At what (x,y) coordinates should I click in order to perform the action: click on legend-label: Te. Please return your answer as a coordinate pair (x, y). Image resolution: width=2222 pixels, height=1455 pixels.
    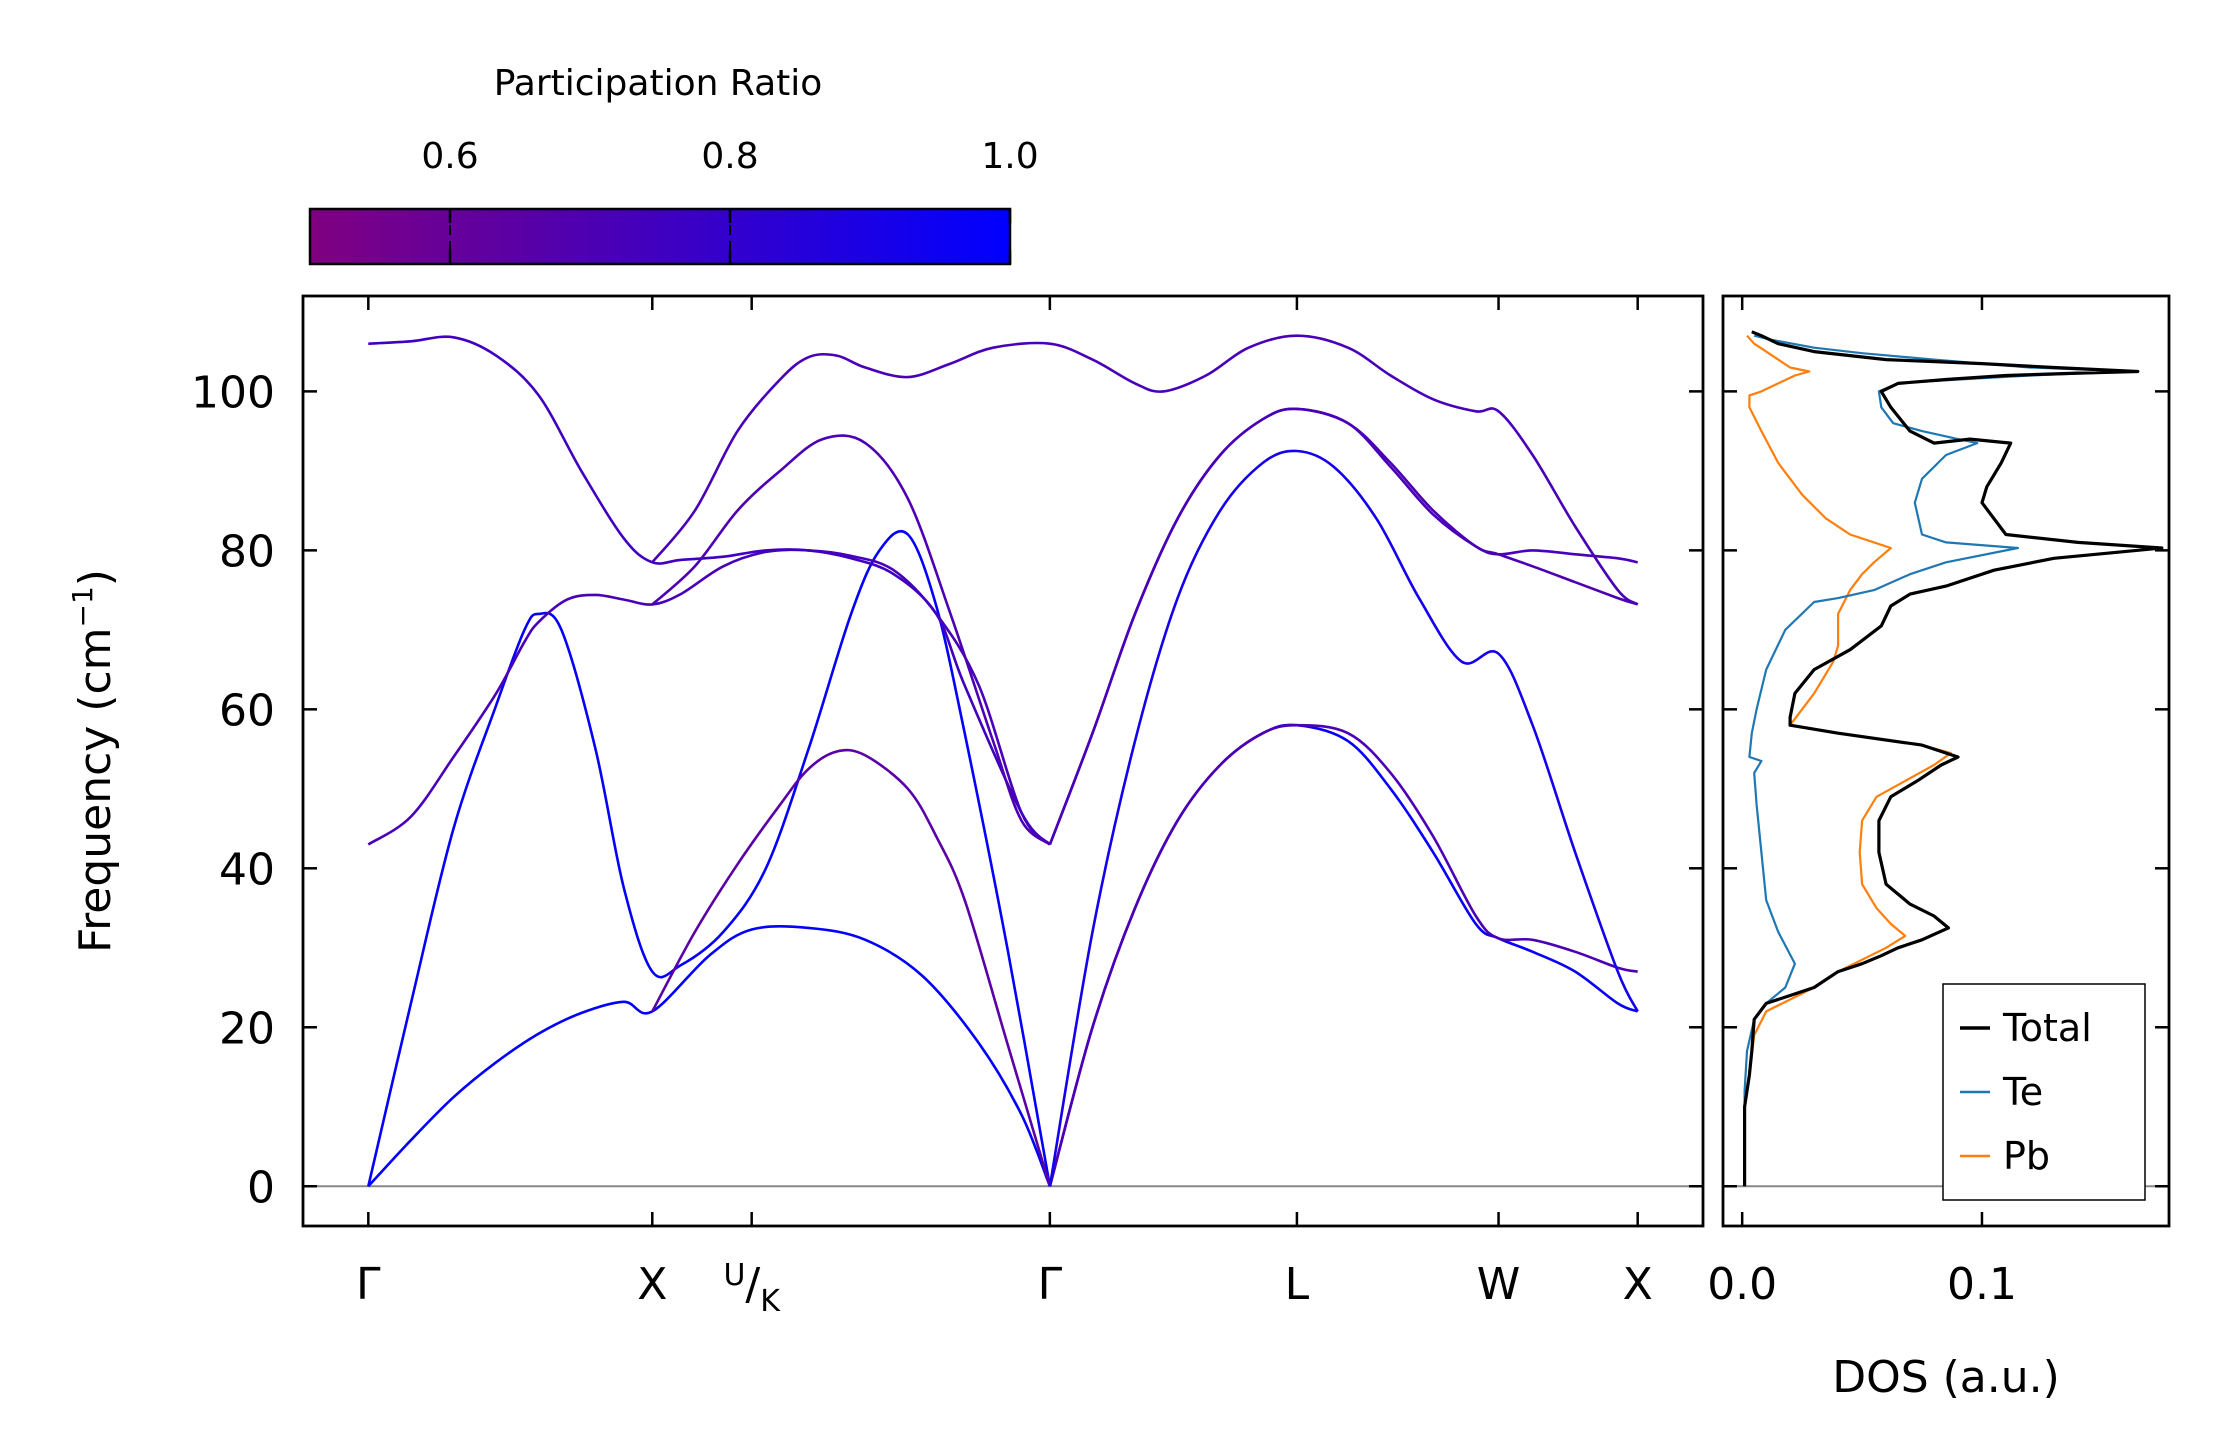
    Looking at the image, I should click on (2022, 1092).